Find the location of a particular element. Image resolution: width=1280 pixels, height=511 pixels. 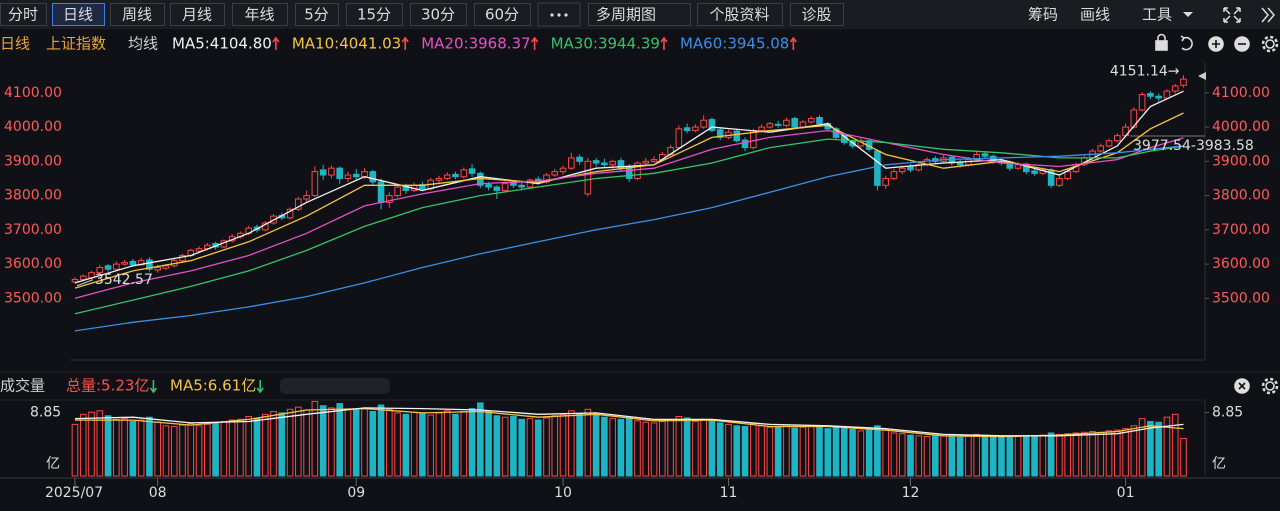

period-button-label: 周线 is located at coordinates (137, 15).